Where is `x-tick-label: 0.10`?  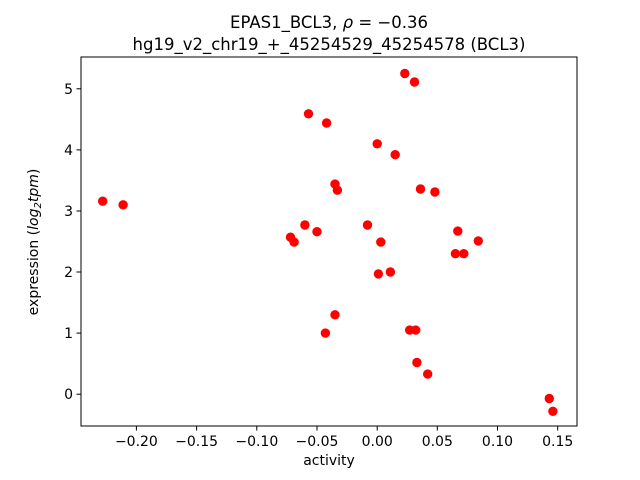
x-tick-label: 0.10 is located at coordinates (497, 442).